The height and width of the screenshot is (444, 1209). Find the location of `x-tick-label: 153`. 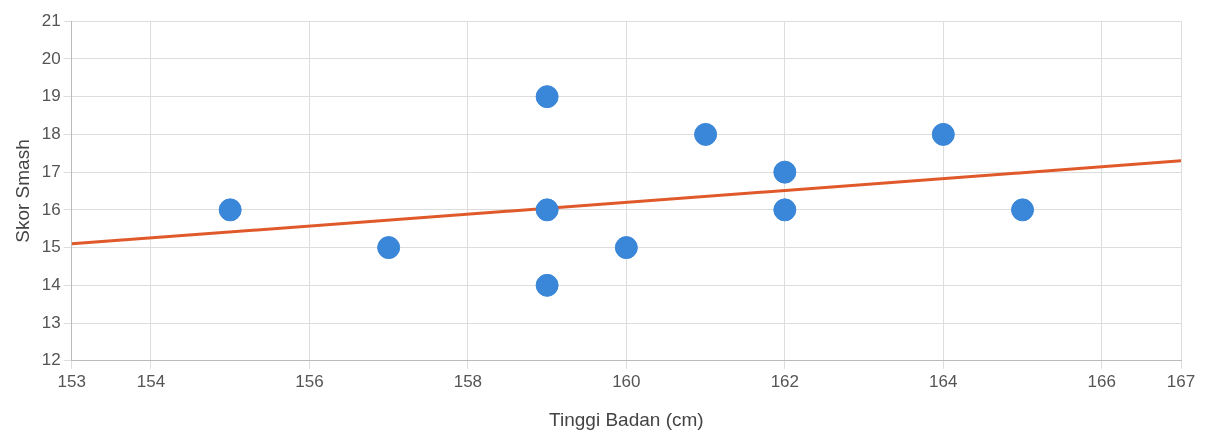

x-tick-label: 153 is located at coordinates (71, 381).